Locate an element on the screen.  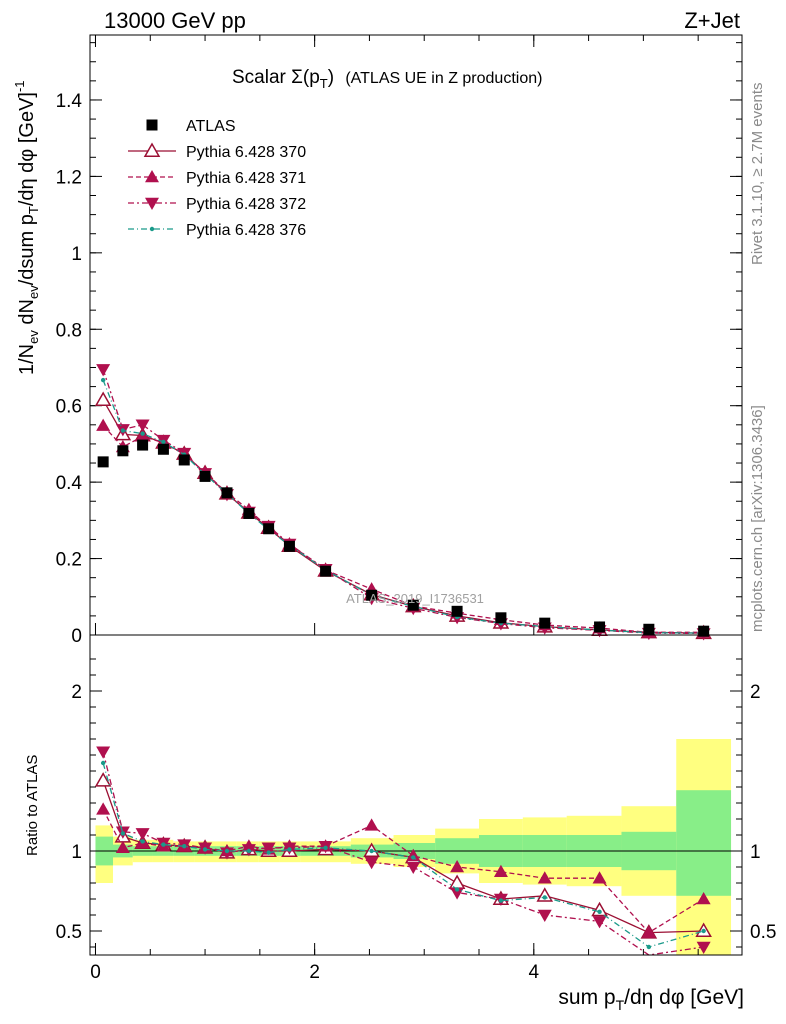
x-tick-label: 2 is located at coordinates (314, 972).